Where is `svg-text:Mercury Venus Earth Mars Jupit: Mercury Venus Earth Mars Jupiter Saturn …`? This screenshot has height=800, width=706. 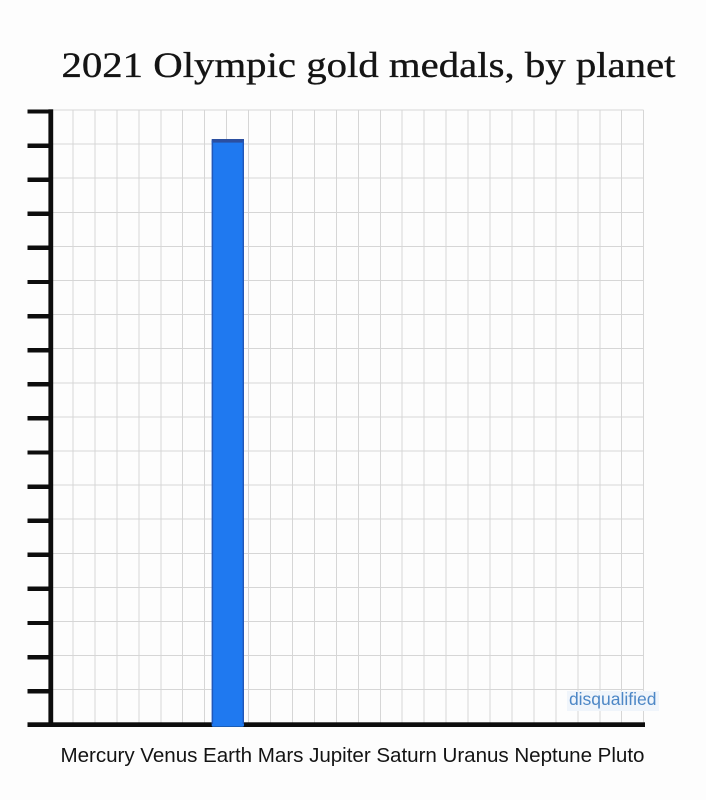
svg-text:Mercury Venus Earth Mars Jupit: Mercury Venus Earth Mars Jupiter Saturn … is located at coordinates (353, 755).